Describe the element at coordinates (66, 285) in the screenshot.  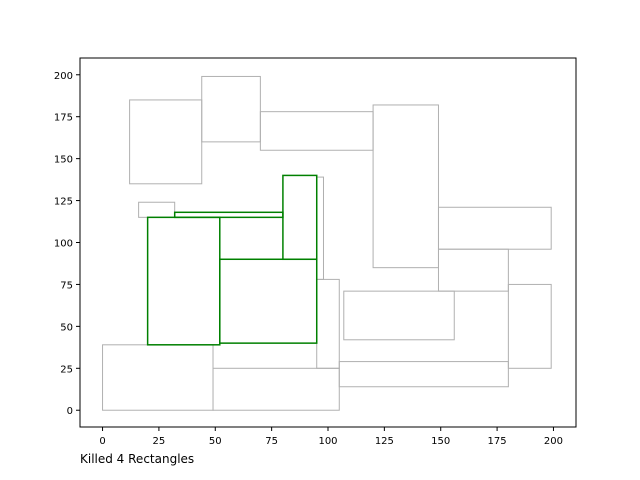
I see `y-tick-label: 75` at that location.